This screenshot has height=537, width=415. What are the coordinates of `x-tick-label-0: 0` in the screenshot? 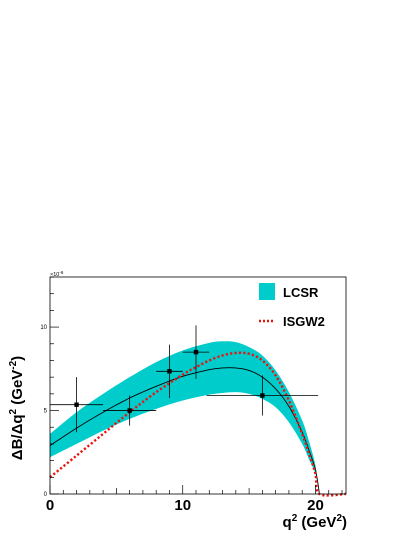 It's located at (50, 505).